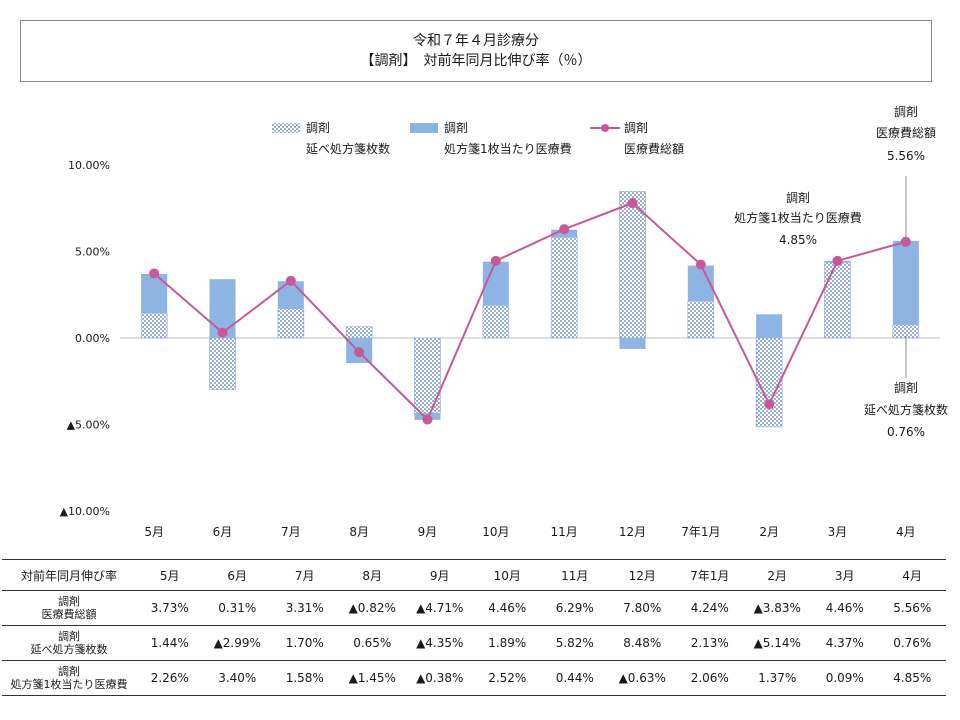 Image resolution: width=960 pixels, height=720 pixels. Describe the element at coordinates (632, 532) in the screenshot. I see `x-tick-label: 12月` at that location.